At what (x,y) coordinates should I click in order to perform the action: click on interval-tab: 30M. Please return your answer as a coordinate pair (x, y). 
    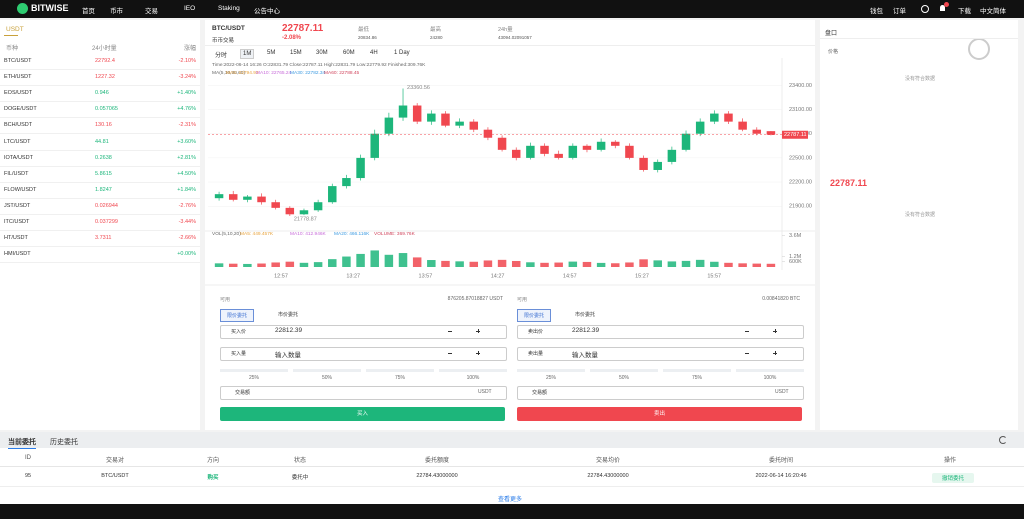
    Looking at the image, I should click on (322, 53).